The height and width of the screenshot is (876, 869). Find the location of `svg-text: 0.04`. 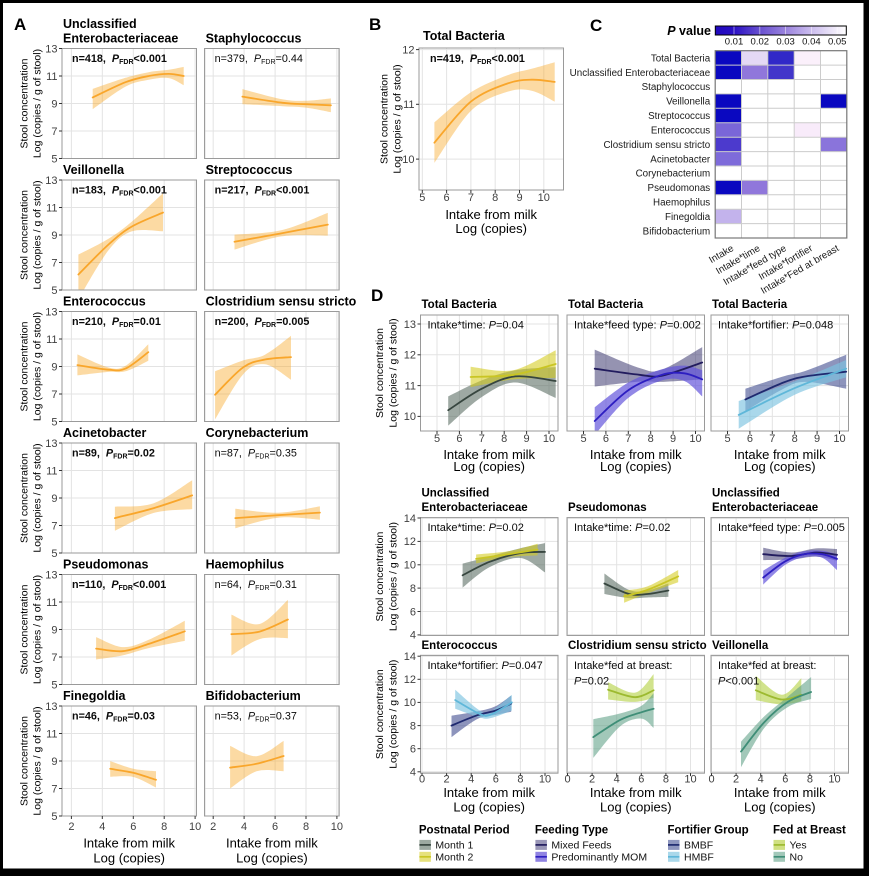

svg-text: 0.04 is located at coordinates (811, 42).